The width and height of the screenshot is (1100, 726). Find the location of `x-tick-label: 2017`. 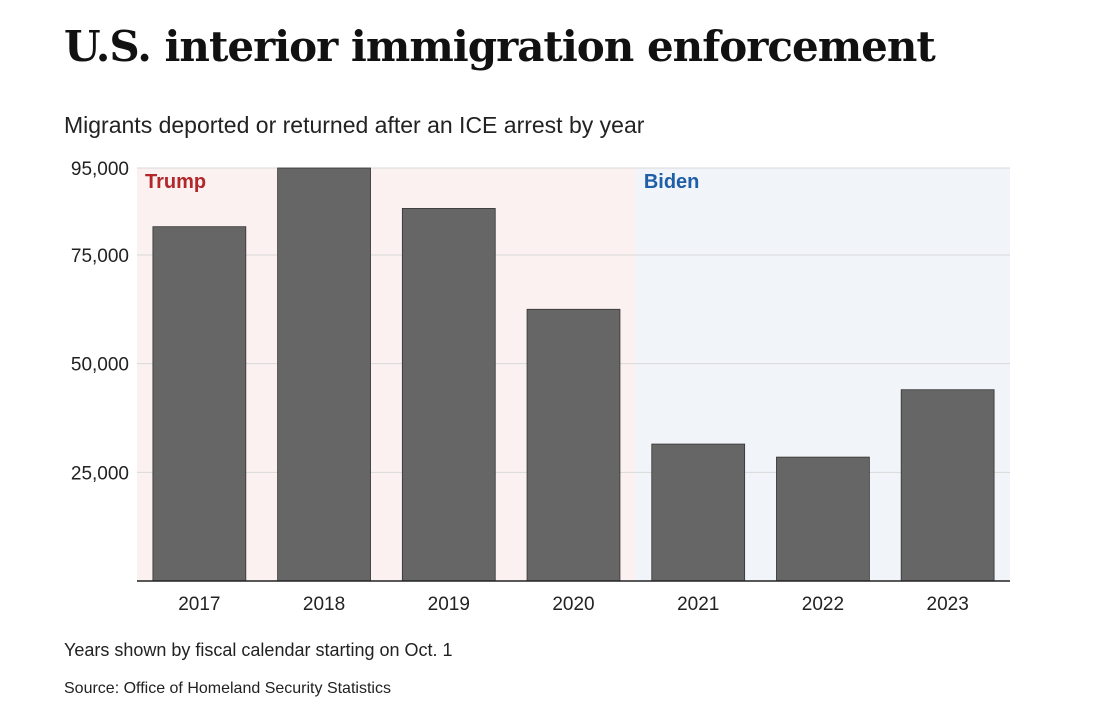

x-tick-label: 2017 is located at coordinates (199, 604).